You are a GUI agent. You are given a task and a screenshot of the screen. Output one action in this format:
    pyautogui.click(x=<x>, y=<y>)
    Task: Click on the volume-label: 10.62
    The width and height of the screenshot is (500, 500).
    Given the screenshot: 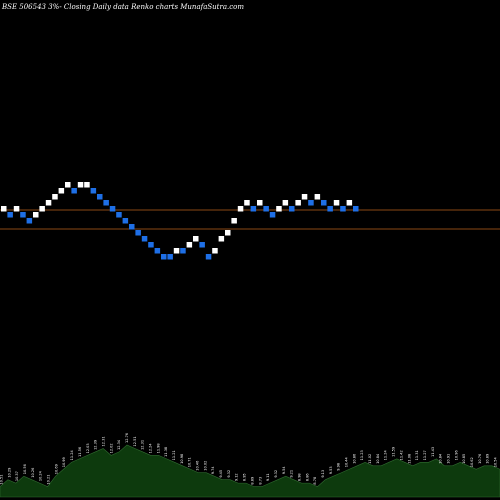 What is the action you would take?
    pyautogui.click(x=472, y=462)
    